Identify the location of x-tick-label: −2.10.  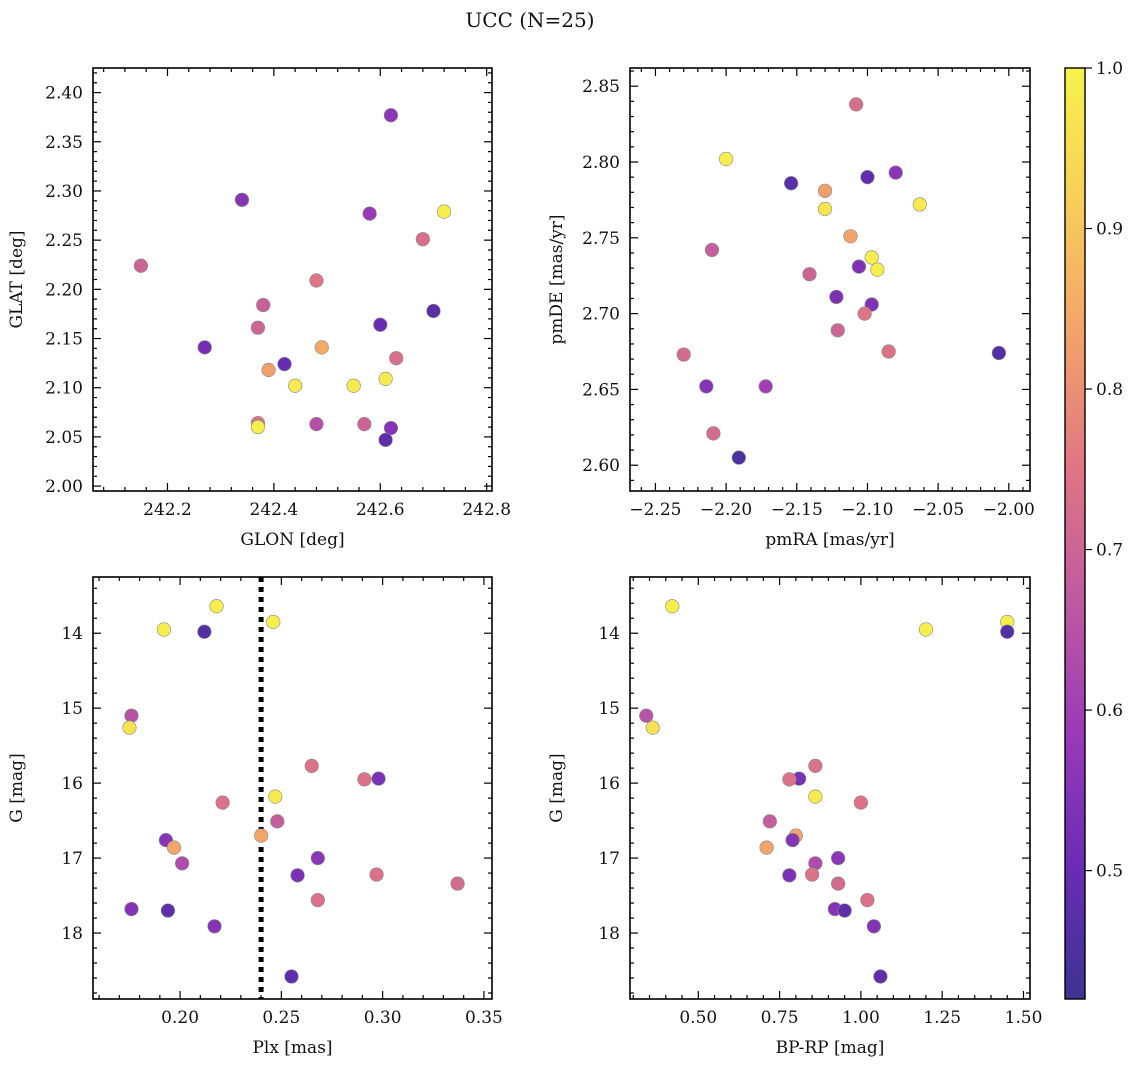
(867, 510).